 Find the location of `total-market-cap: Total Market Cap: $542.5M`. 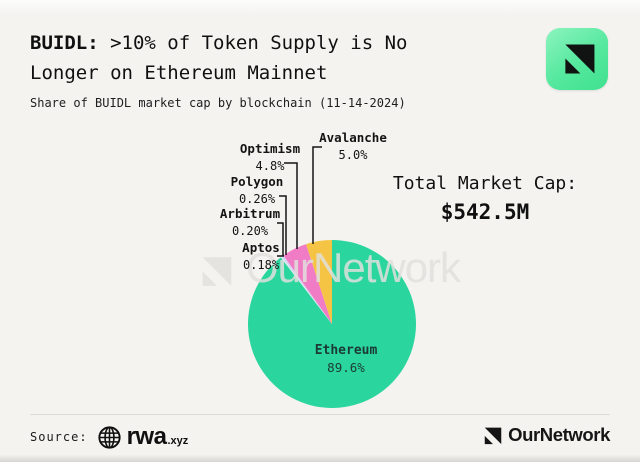

total-market-cap: Total Market Cap: $542.5M is located at coordinates (485, 198).